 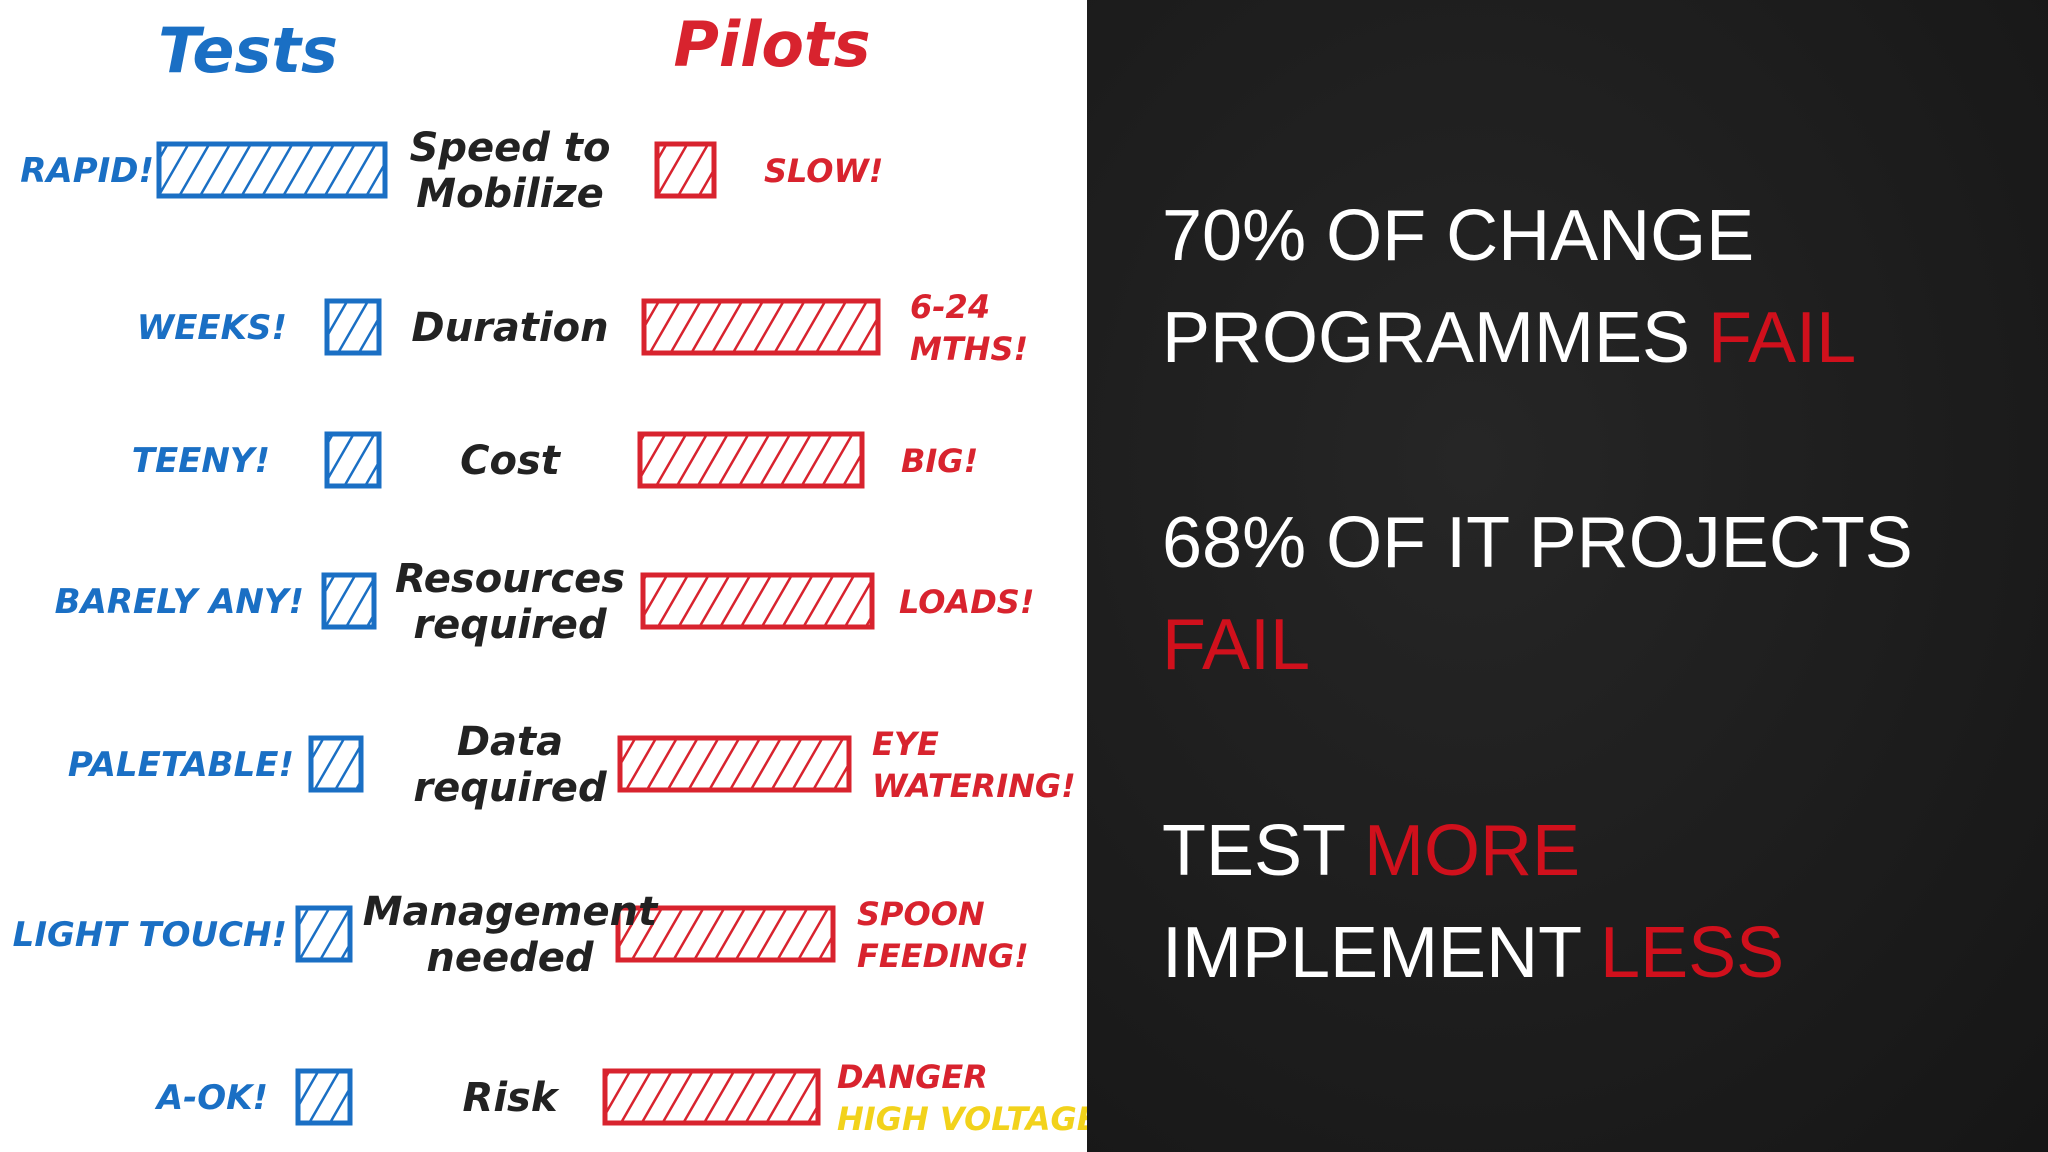 I want to click on criterion: Data, so click(x=510, y=742).